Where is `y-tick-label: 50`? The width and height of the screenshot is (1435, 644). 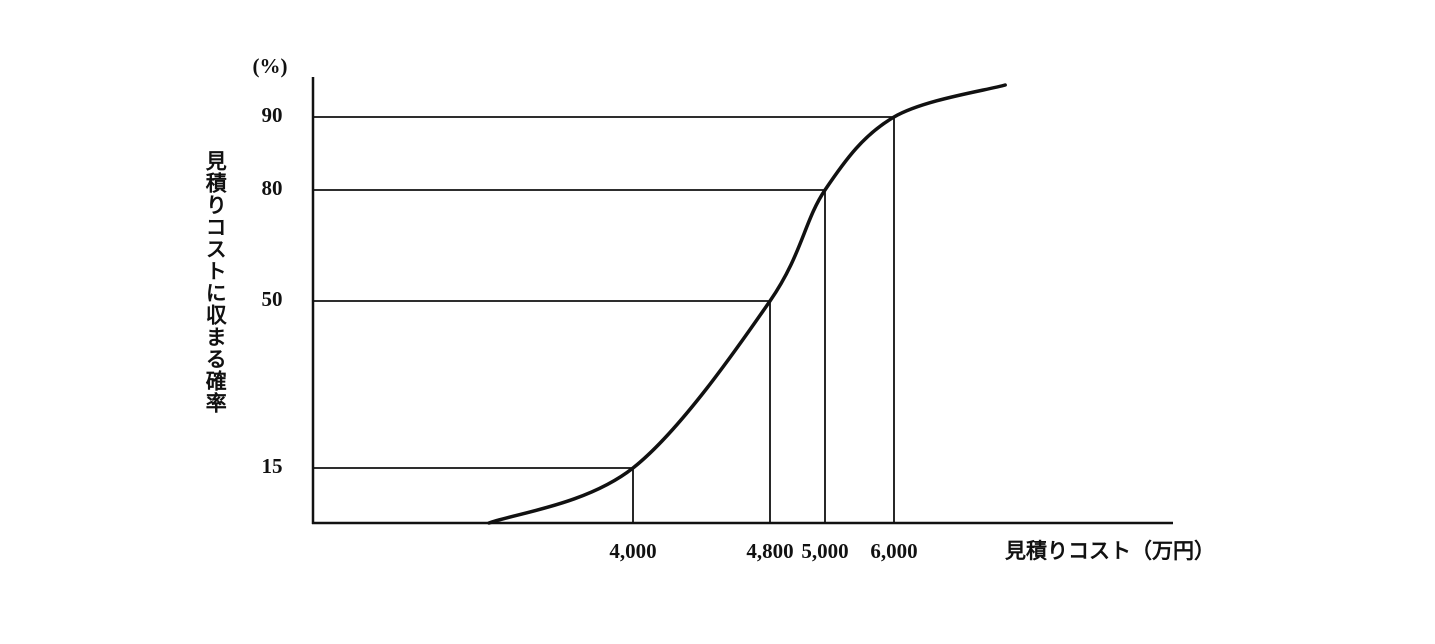 y-tick-label: 50 is located at coordinates (272, 299).